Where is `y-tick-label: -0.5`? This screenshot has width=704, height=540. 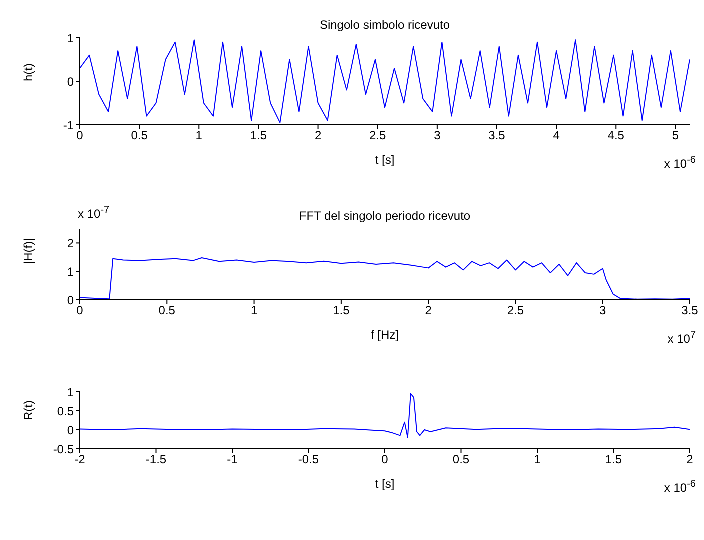 y-tick-label: -0.5 is located at coordinates (63, 449).